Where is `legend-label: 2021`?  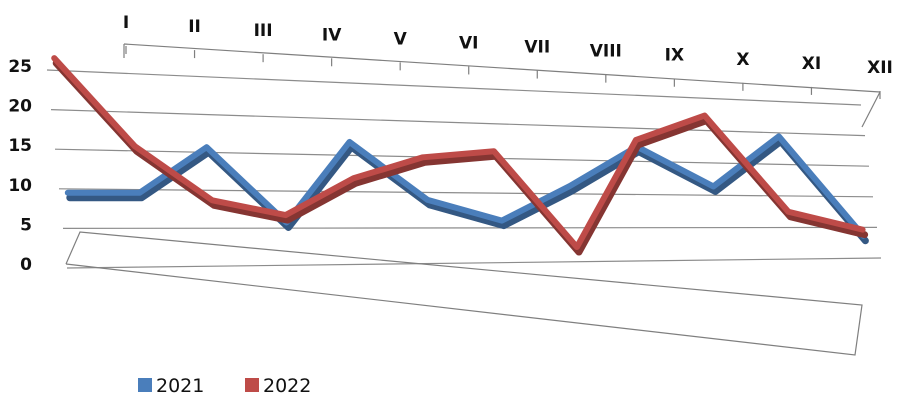
legend-label: 2021 is located at coordinates (180, 386).